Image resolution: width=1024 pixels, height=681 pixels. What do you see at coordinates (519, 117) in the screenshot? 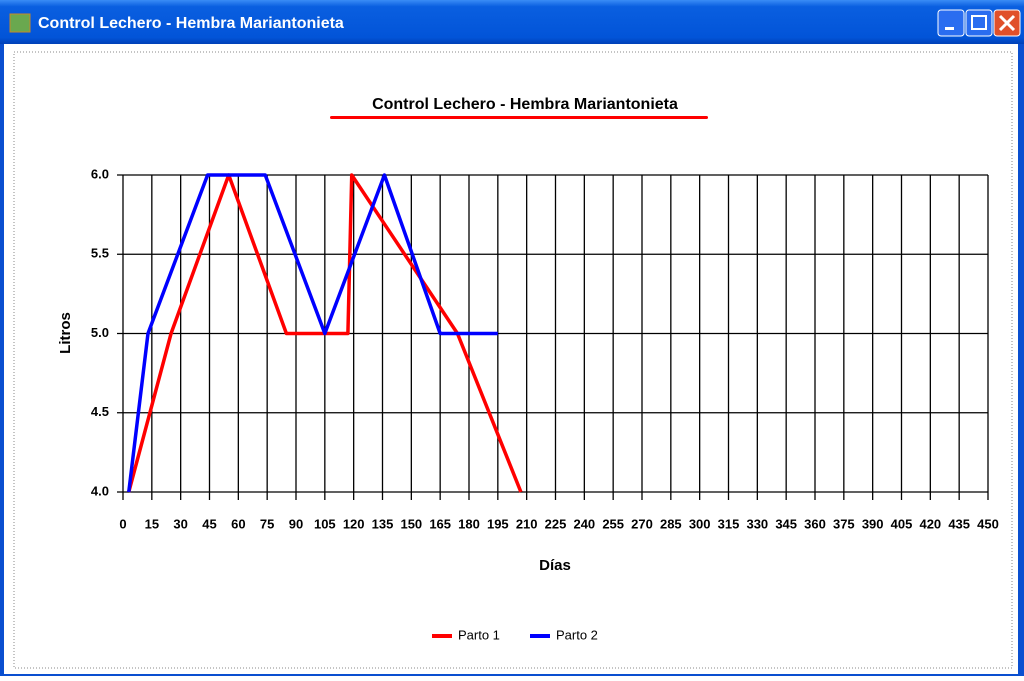
I see `title-underline` at bounding box center [519, 117].